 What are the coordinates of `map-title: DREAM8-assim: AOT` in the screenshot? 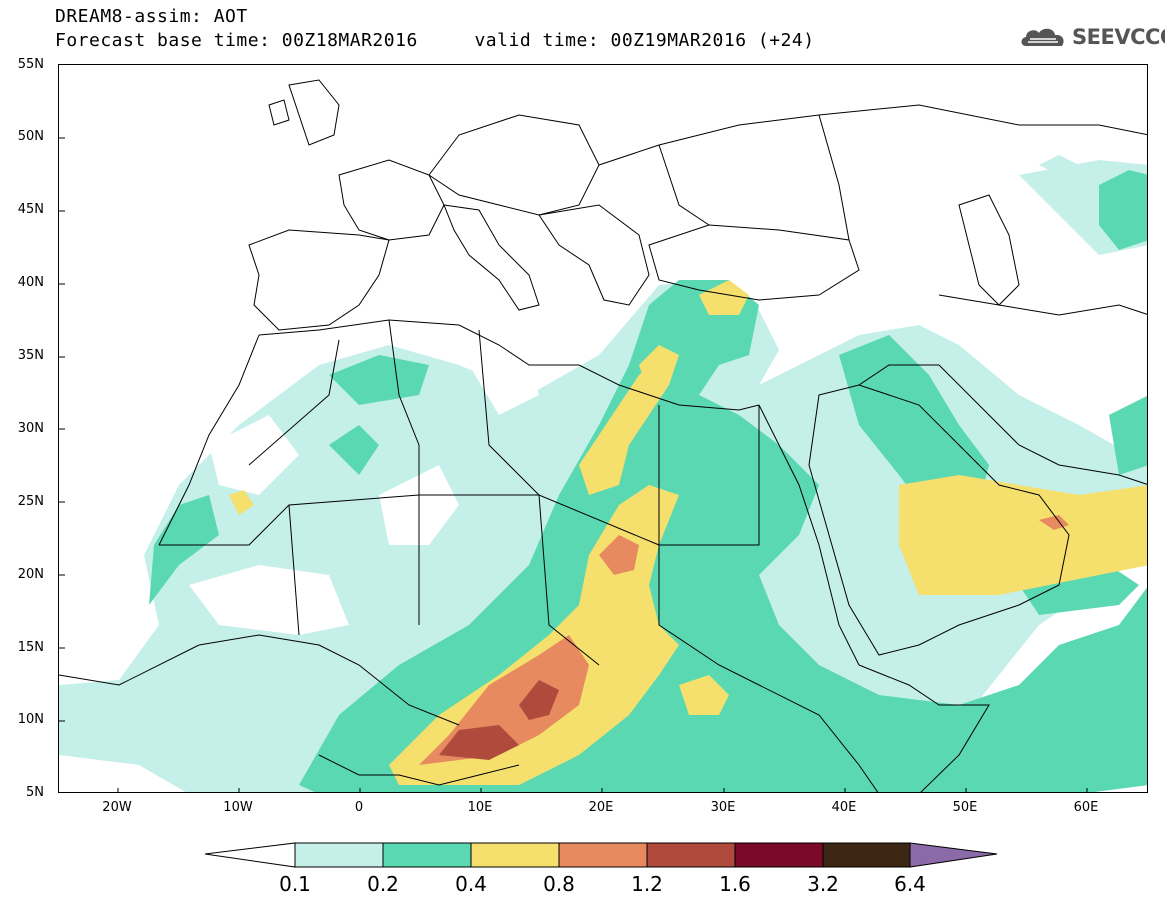 It's located at (151, 16).